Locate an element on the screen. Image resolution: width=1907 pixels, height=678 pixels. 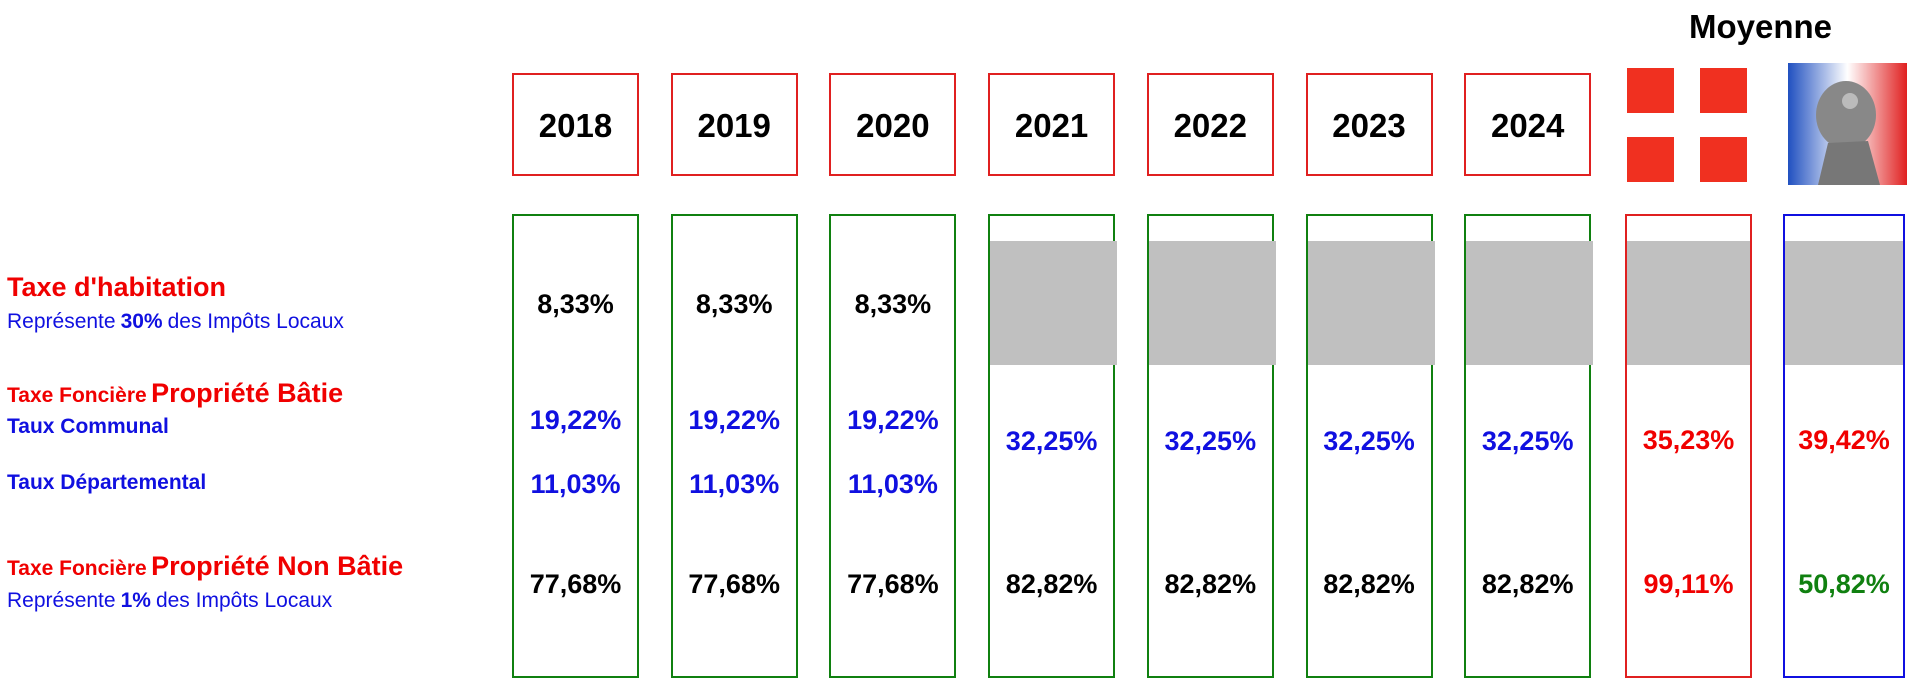
marianne-logo is located at coordinates (1847, 124).